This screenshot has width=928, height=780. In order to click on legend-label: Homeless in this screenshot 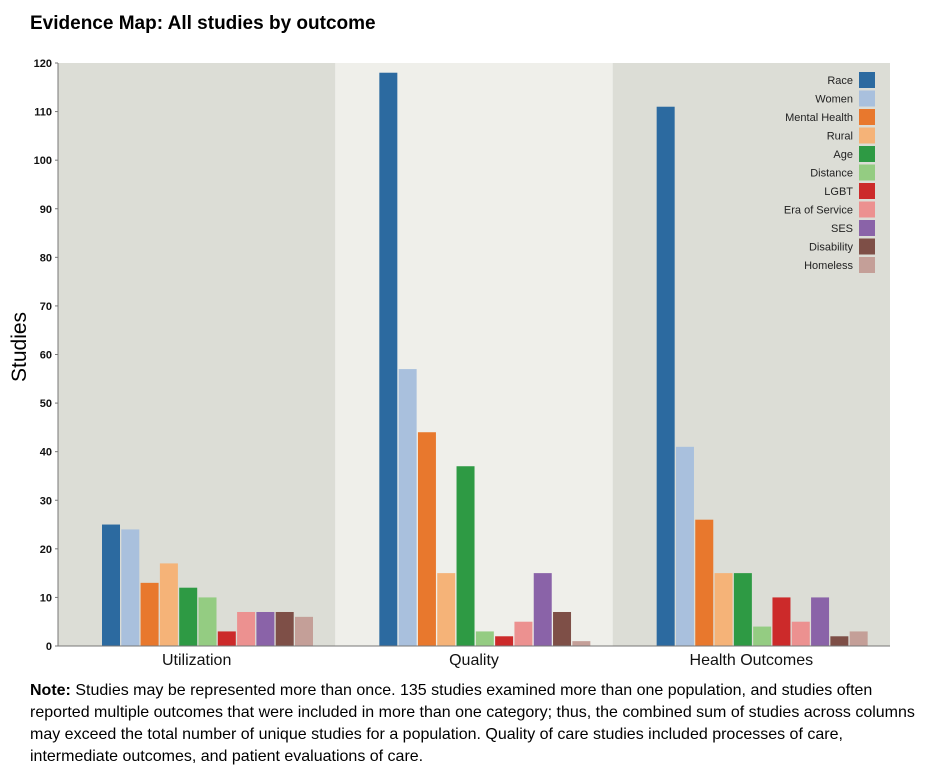, I will do `click(828, 266)`.